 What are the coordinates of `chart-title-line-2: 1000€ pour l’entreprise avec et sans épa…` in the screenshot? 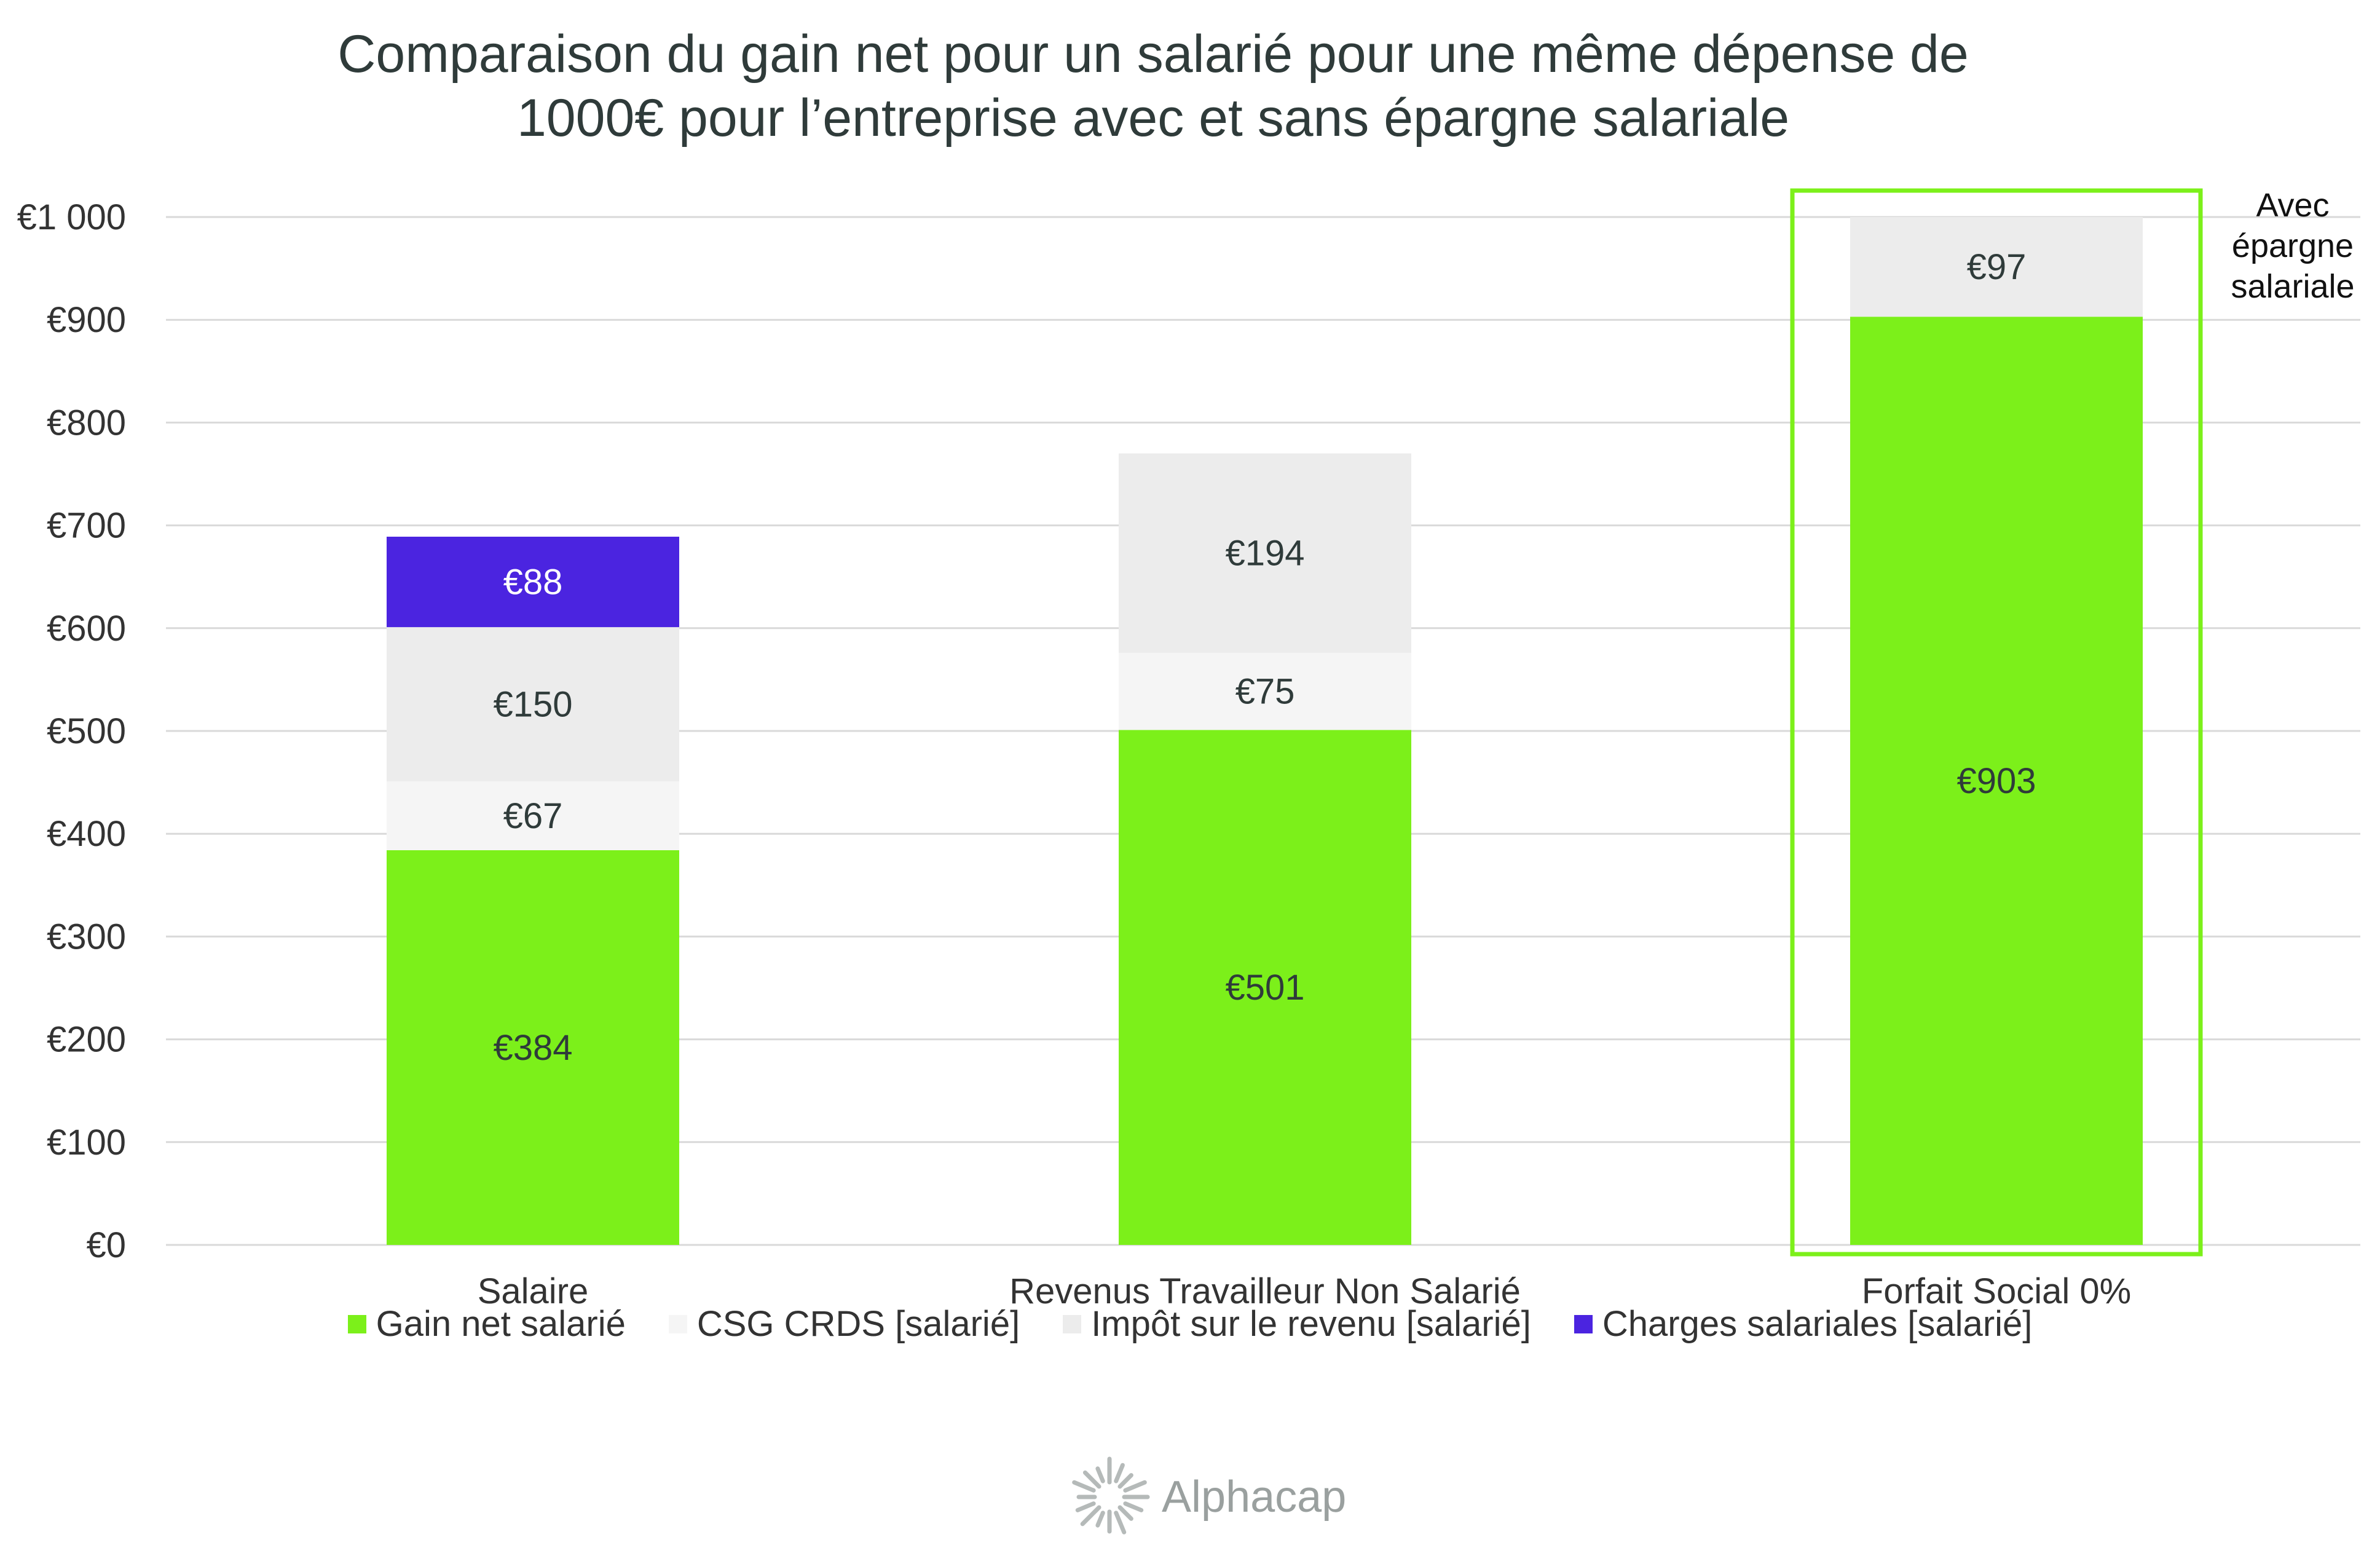 It's located at (1153, 118).